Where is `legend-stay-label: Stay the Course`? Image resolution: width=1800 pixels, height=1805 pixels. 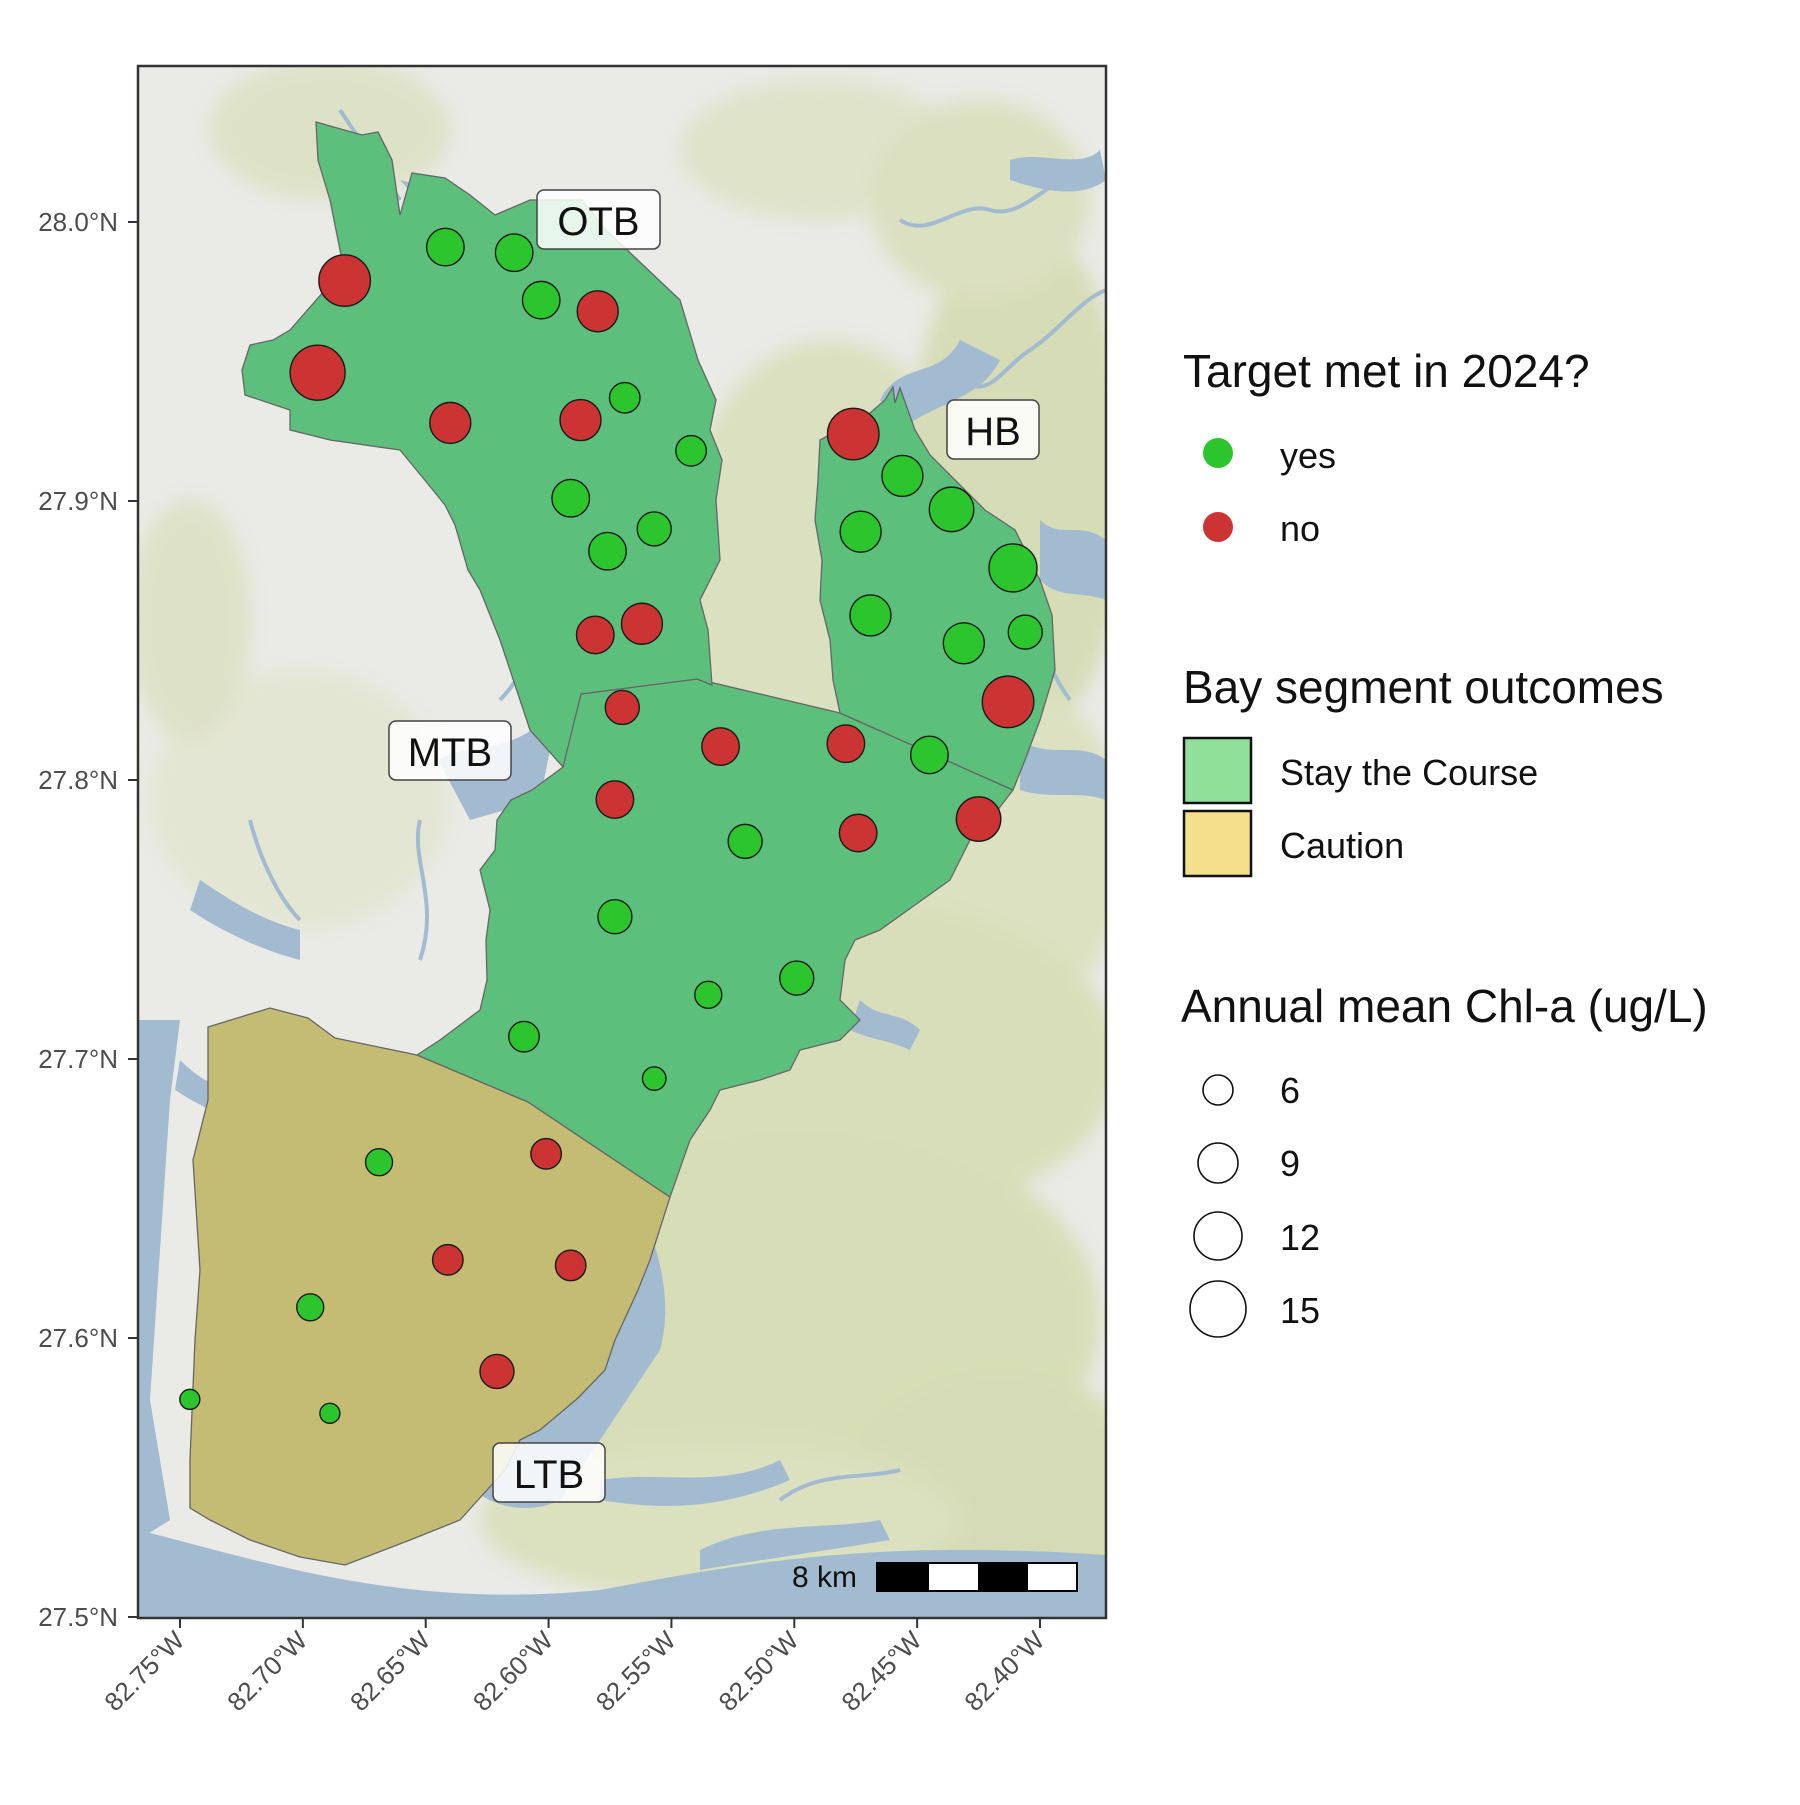 legend-stay-label: Stay the Course is located at coordinates (1409, 772).